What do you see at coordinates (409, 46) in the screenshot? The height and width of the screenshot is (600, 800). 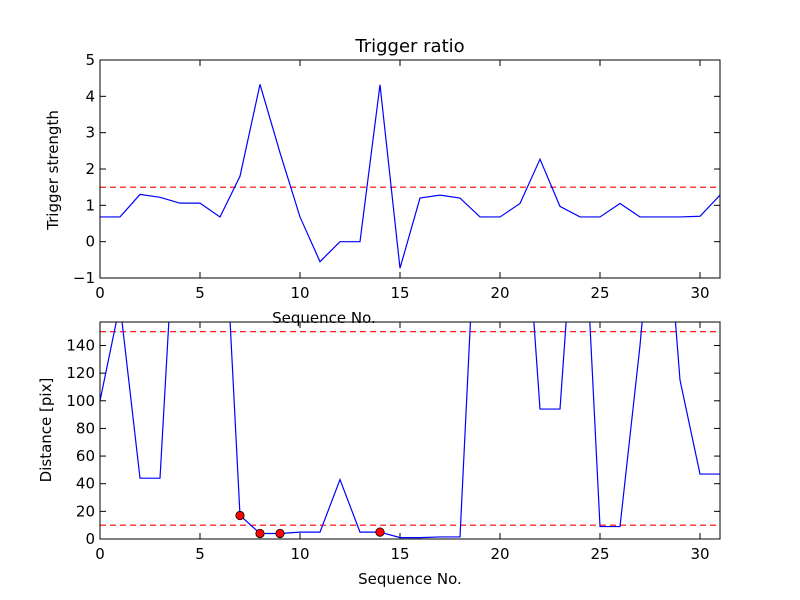 I see `chart-title: Trigger ratio` at bounding box center [409, 46].